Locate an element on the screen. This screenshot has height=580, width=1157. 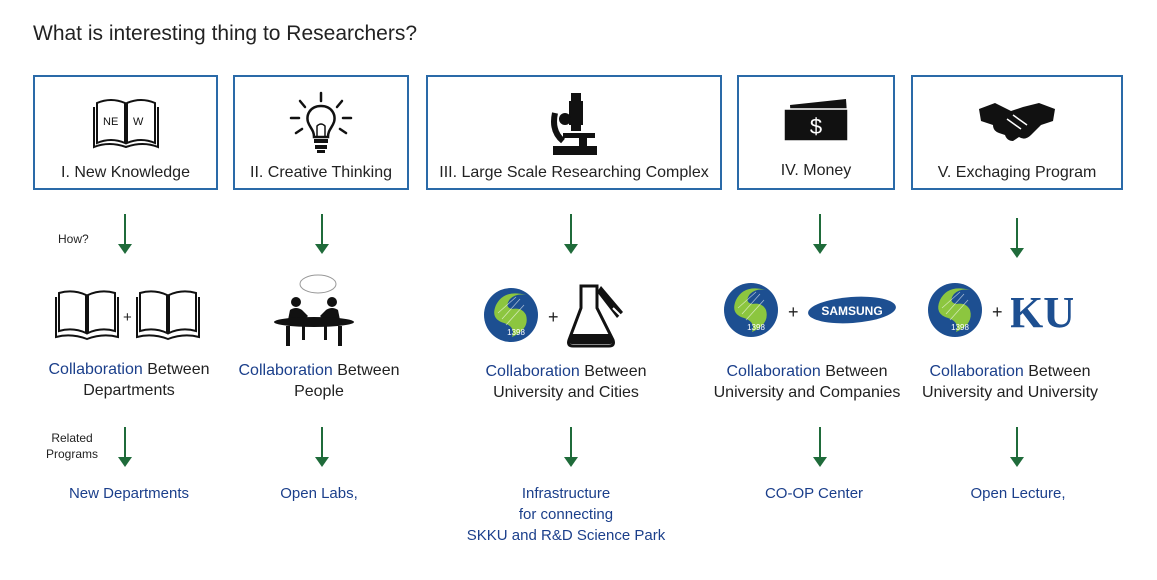
flask-icon is located at coordinates (596, 317).